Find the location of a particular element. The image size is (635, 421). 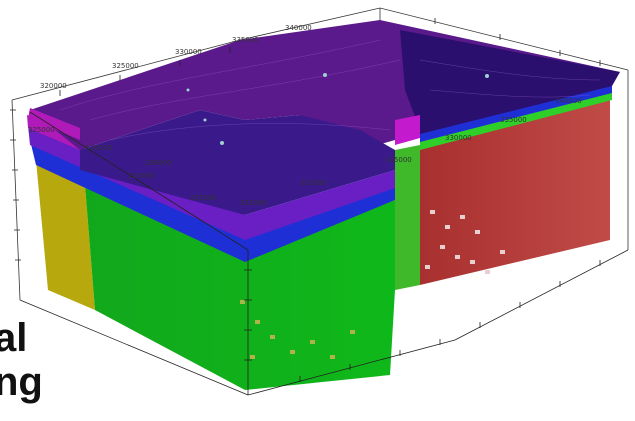

right-green-band is located at coordinates (516, 121).